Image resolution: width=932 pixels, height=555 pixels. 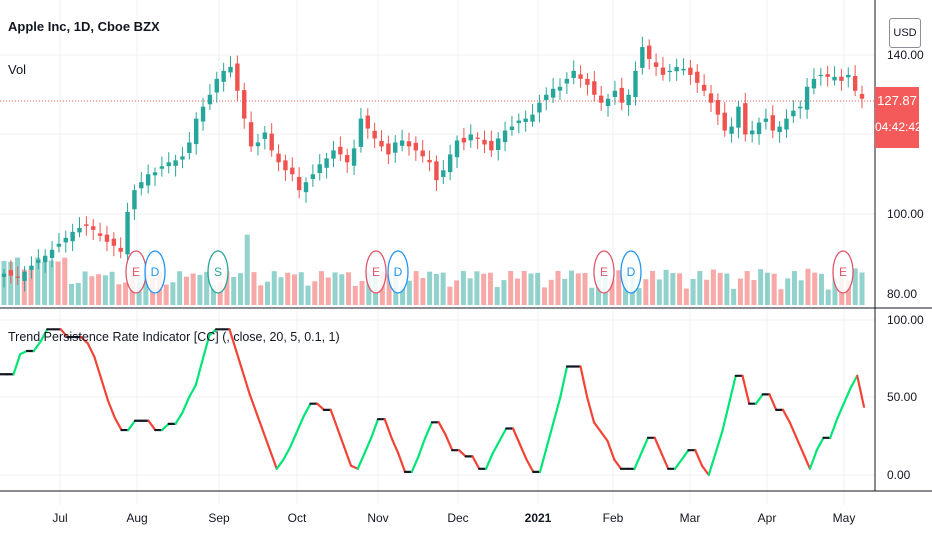 What do you see at coordinates (218, 272) in the screenshot?
I see `event-marker-s: S` at bounding box center [218, 272].